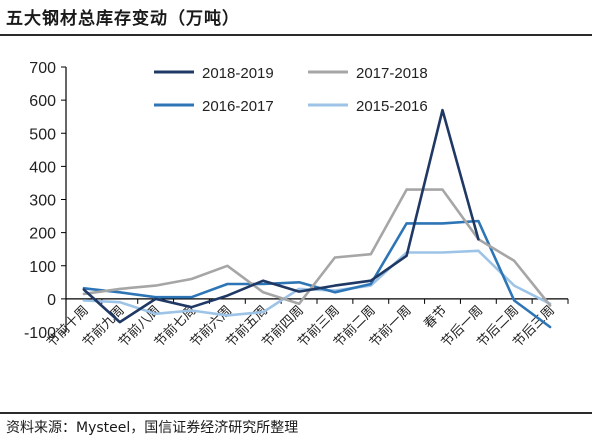  What do you see at coordinates (238, 73) in the screenshot?
I see `legend-label: 2018-2019` at bounding box center [238, 73].